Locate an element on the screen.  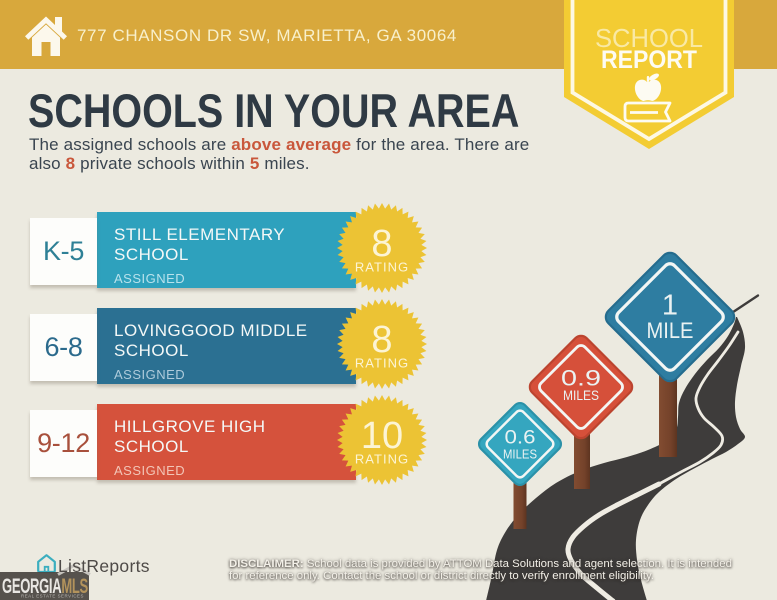
svg-text: 0.6 is located at coordinates (520, 438).